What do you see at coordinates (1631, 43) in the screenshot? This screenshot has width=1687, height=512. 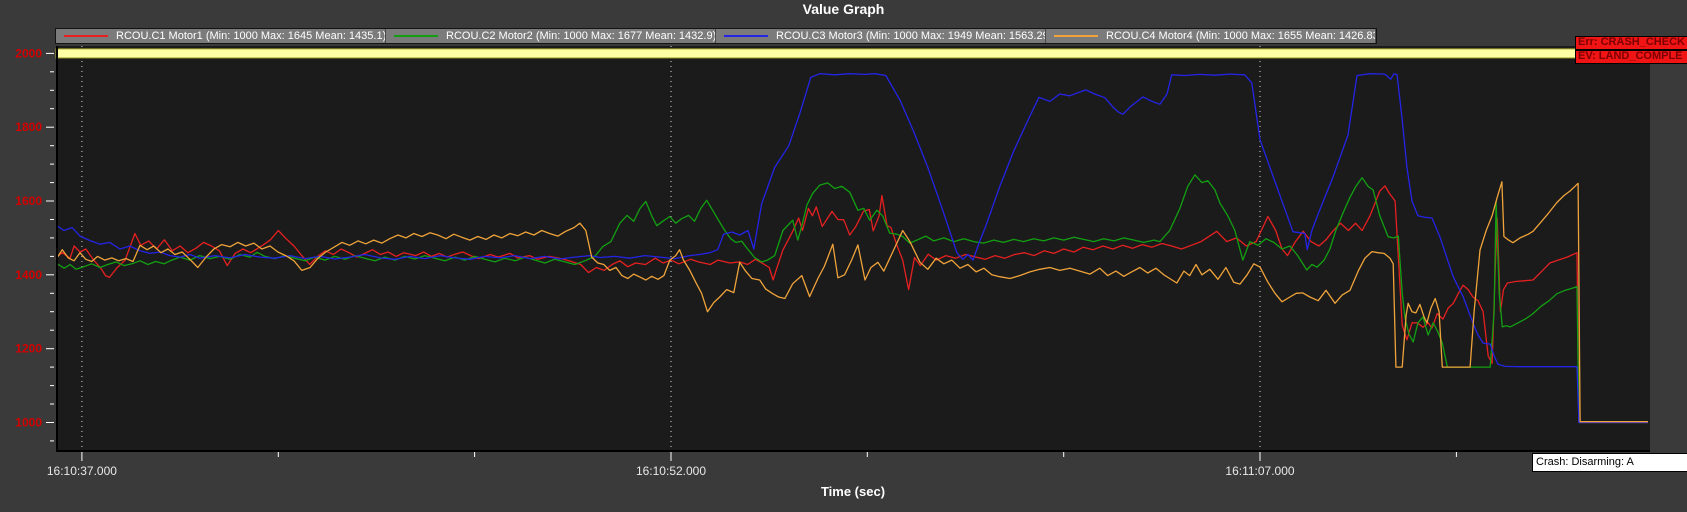 I see `error-flag-badge: Err: CRASH_CHECK` at bounding box center [1631, 43].